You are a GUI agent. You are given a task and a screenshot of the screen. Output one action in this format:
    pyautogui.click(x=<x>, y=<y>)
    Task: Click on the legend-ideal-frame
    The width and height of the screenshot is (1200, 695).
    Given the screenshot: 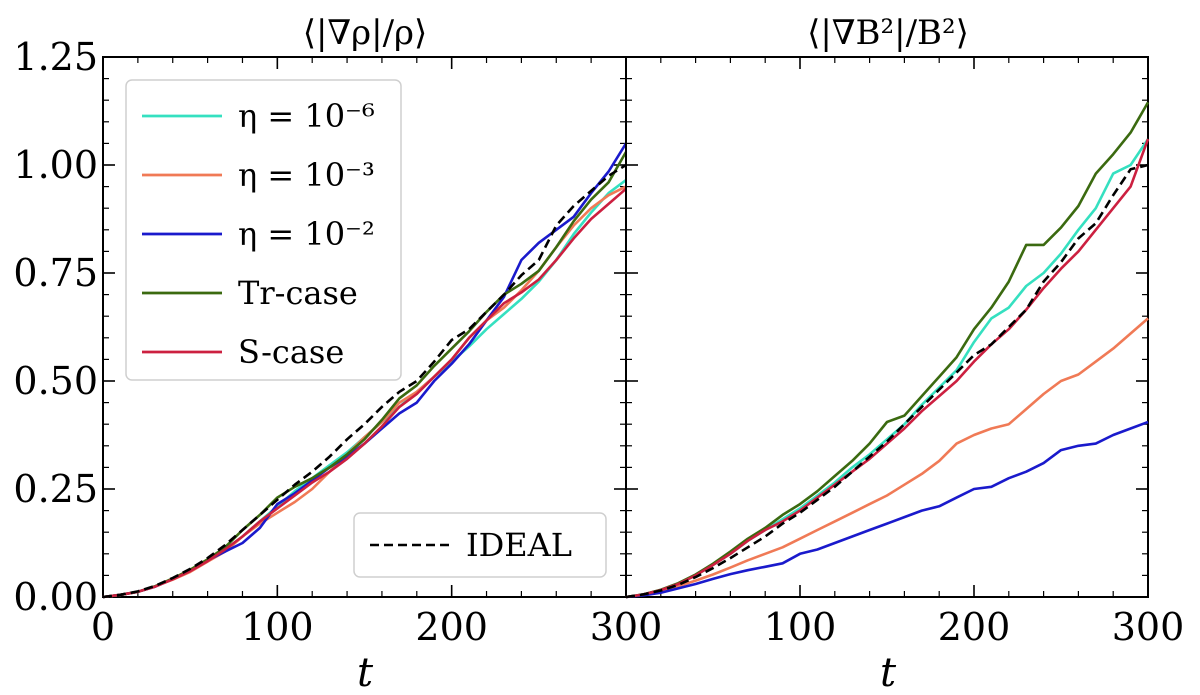 What is the action you would take?
    pyautogui.click(x=480, y=545)
    